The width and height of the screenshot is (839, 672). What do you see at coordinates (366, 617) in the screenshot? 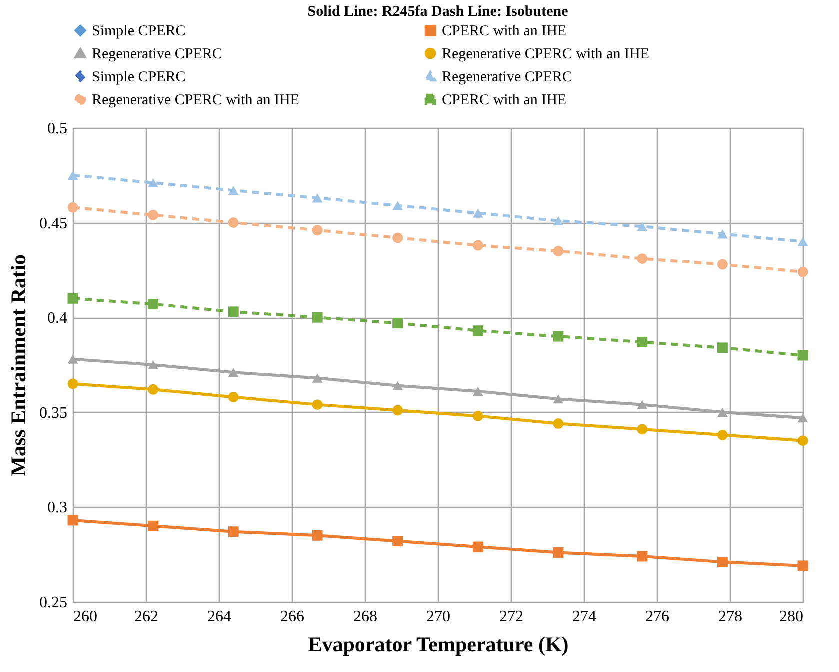
I see `x-tick-label: 268` at bounding box center [366, 617].